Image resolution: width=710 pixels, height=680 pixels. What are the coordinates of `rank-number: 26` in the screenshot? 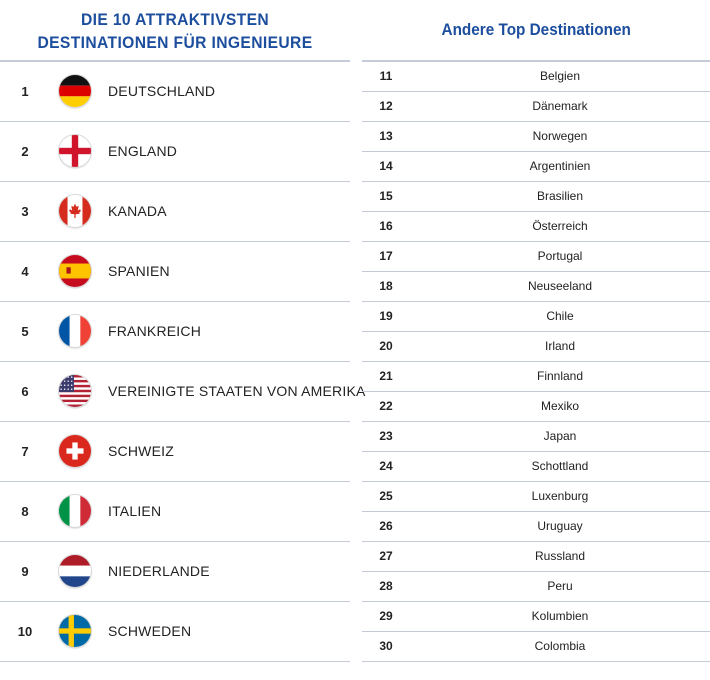 It's located at (386, 526).